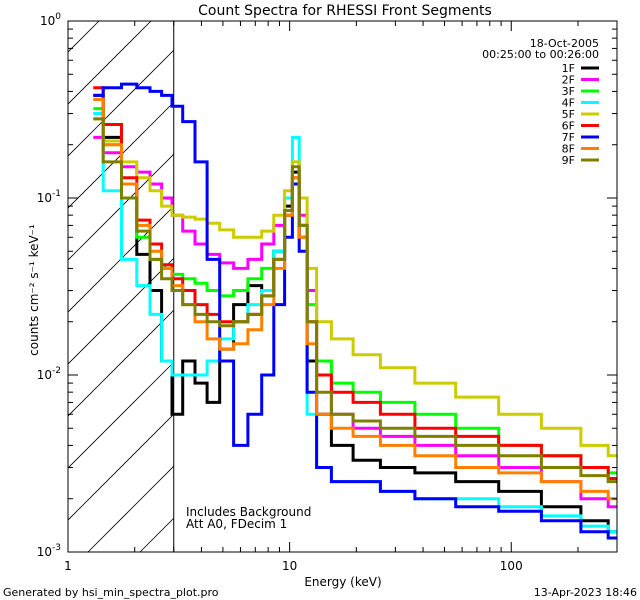  Describe the element at coordinates (111, 592) in the screenshot. I see `footer-generated-by: Generated by hsi_min_spectra_plot.pro` at that location.